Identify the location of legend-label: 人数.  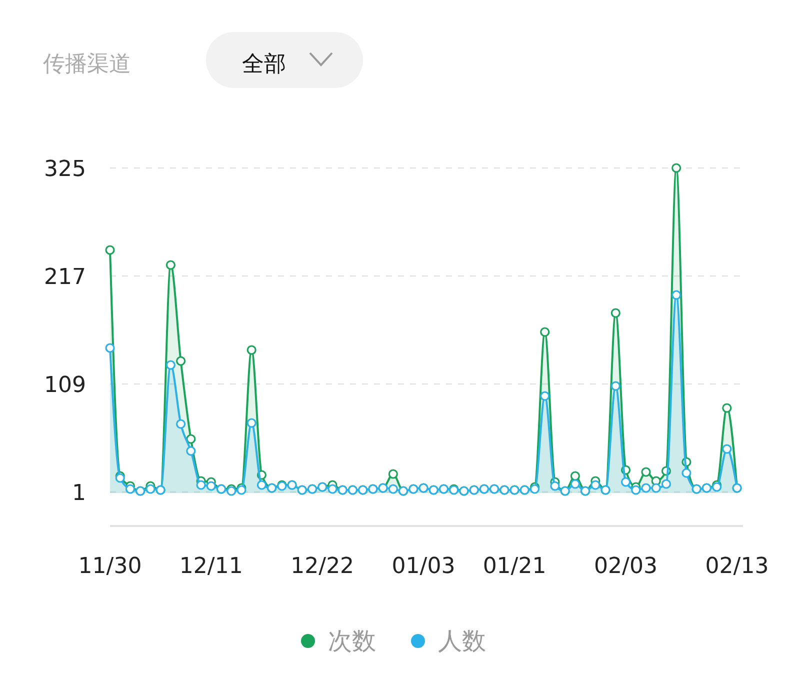
(462, 641).